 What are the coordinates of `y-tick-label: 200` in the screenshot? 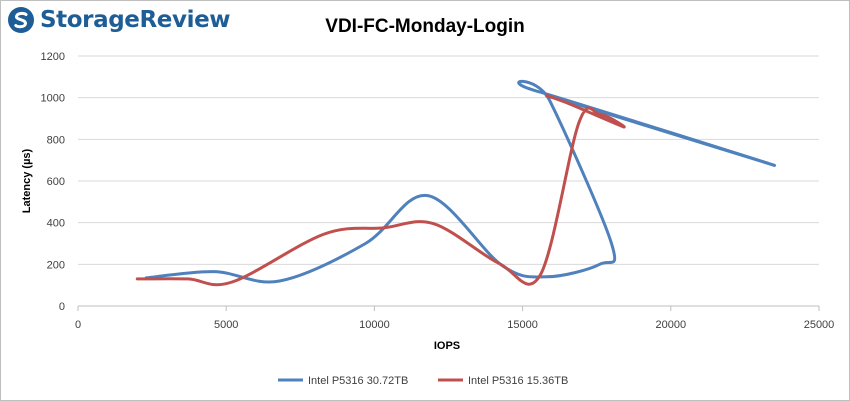 It's located at (56, 265).